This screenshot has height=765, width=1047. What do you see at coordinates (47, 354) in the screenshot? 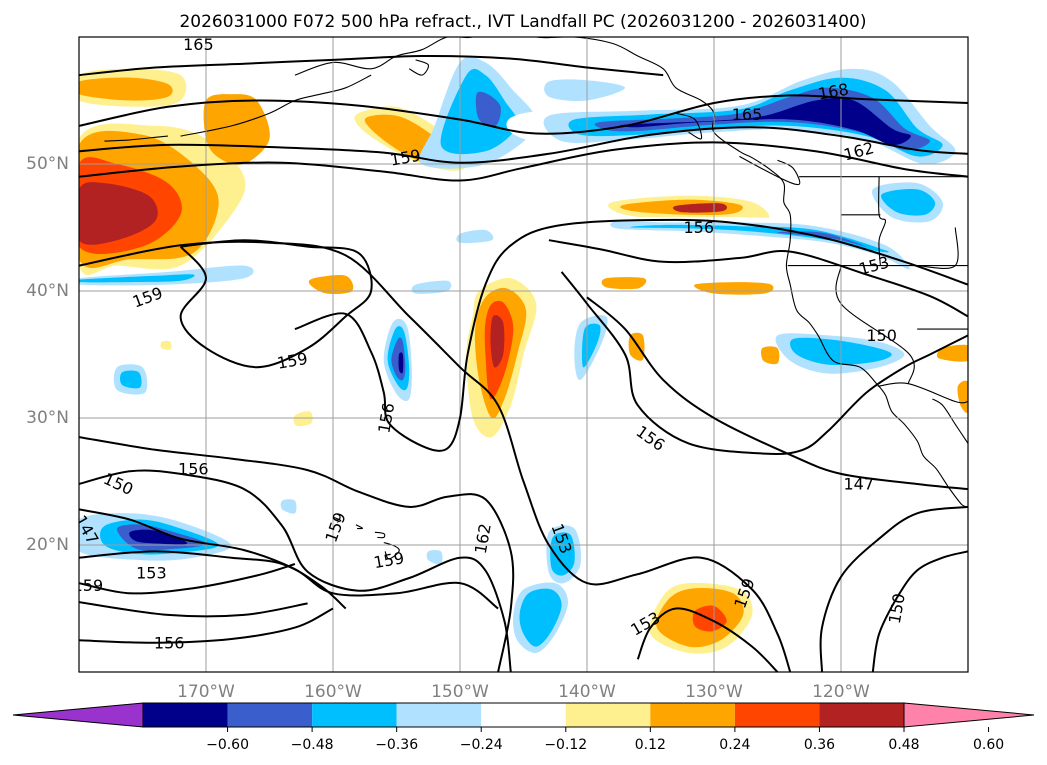
I see `latitude-tick-labels: 20°N 30°N 40°N 50°N` at bounding box center [47, 354].